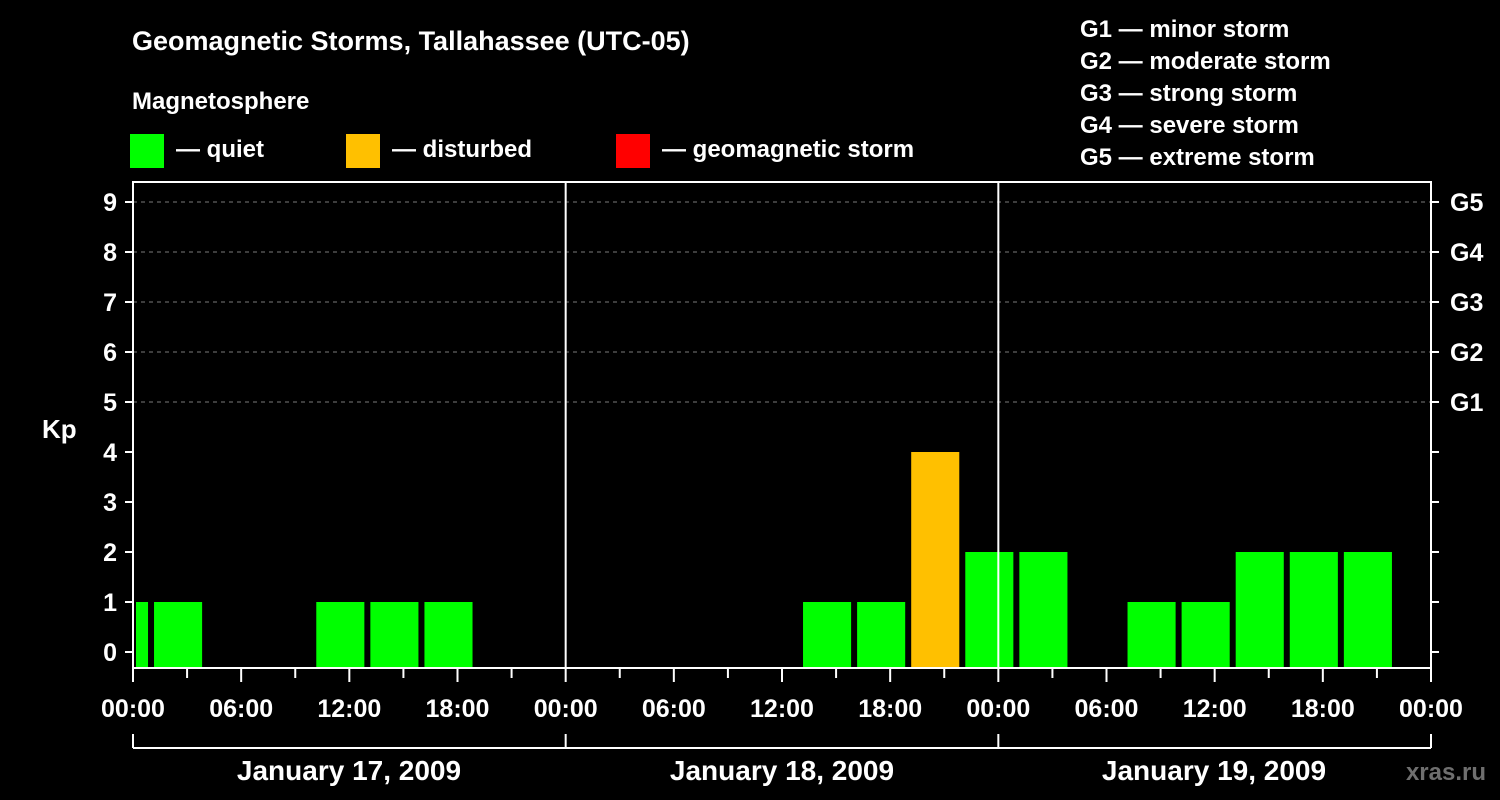 The image size is (1500, 800). Describe the element at coordinates (1466, 353) in the screenshot. I see `g-label-g2: G2` at that location.